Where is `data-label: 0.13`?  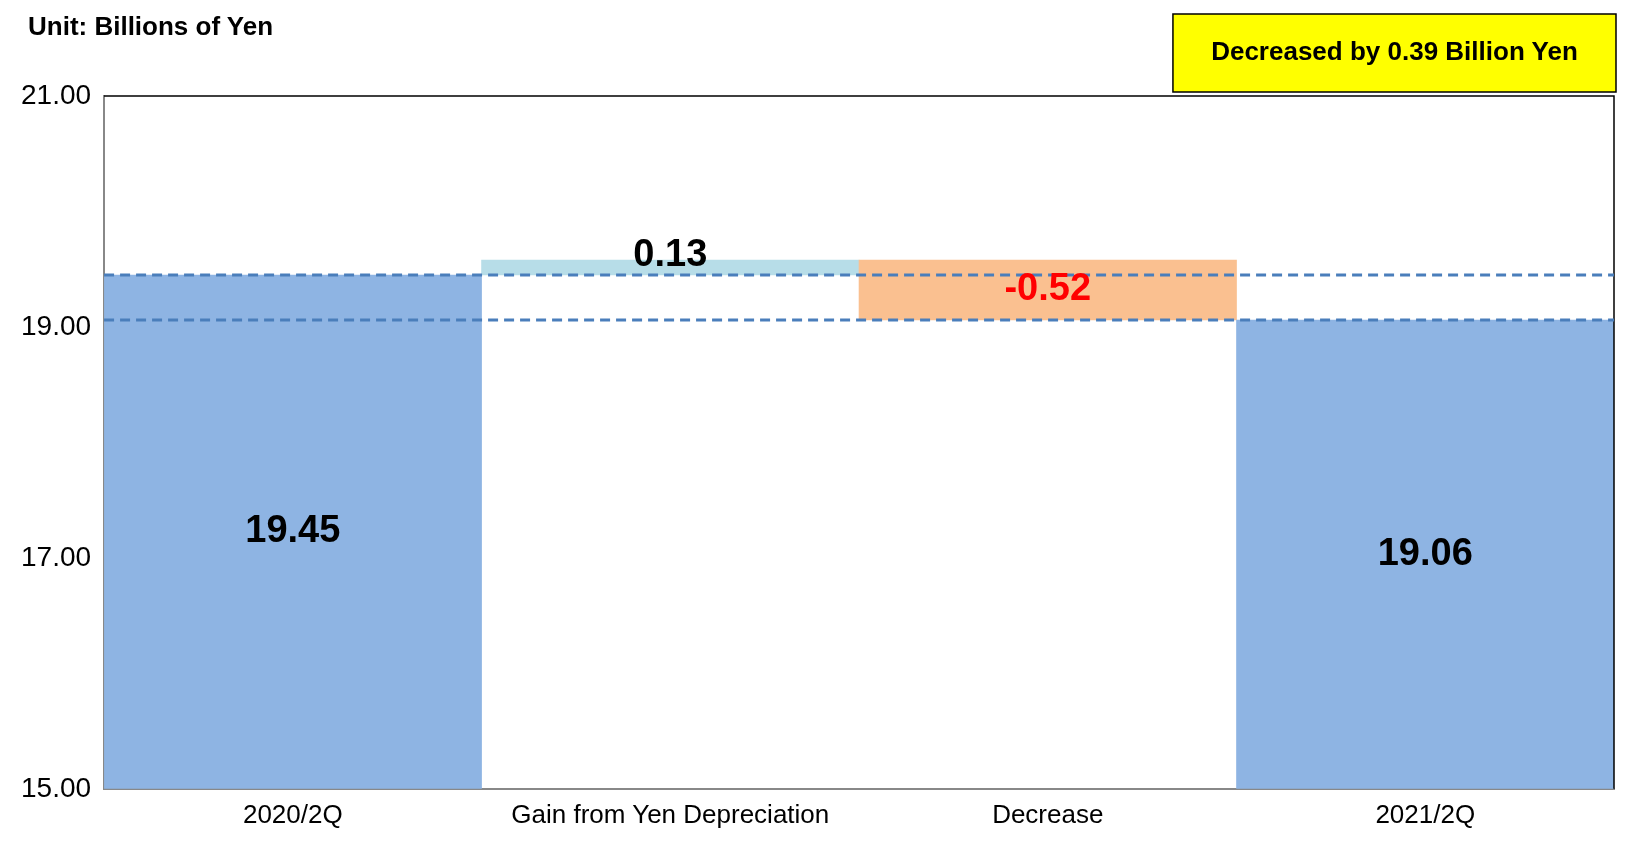 data-label: 0.13 is located at coordinates (670, 253).